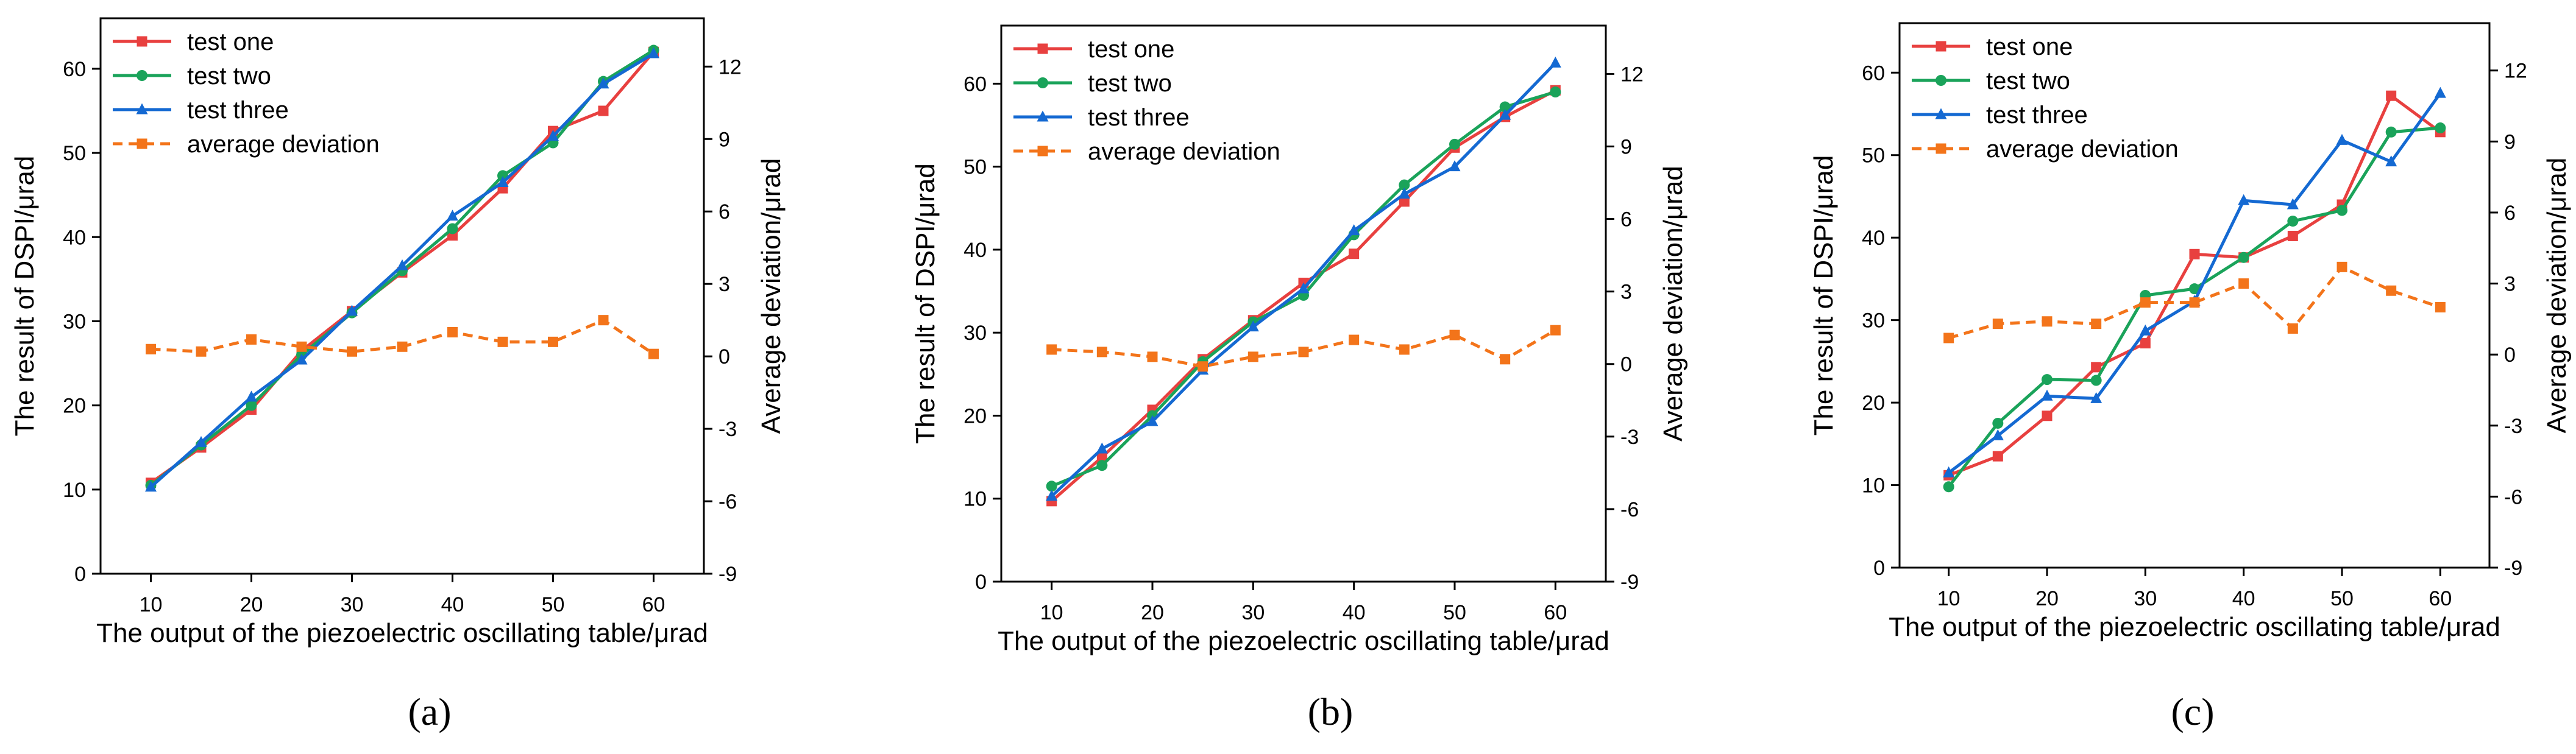  What do you see at coordinates (975, 499) in the screenshot?
I see `y-tick-label: 10` at bounding box center [975, 499].